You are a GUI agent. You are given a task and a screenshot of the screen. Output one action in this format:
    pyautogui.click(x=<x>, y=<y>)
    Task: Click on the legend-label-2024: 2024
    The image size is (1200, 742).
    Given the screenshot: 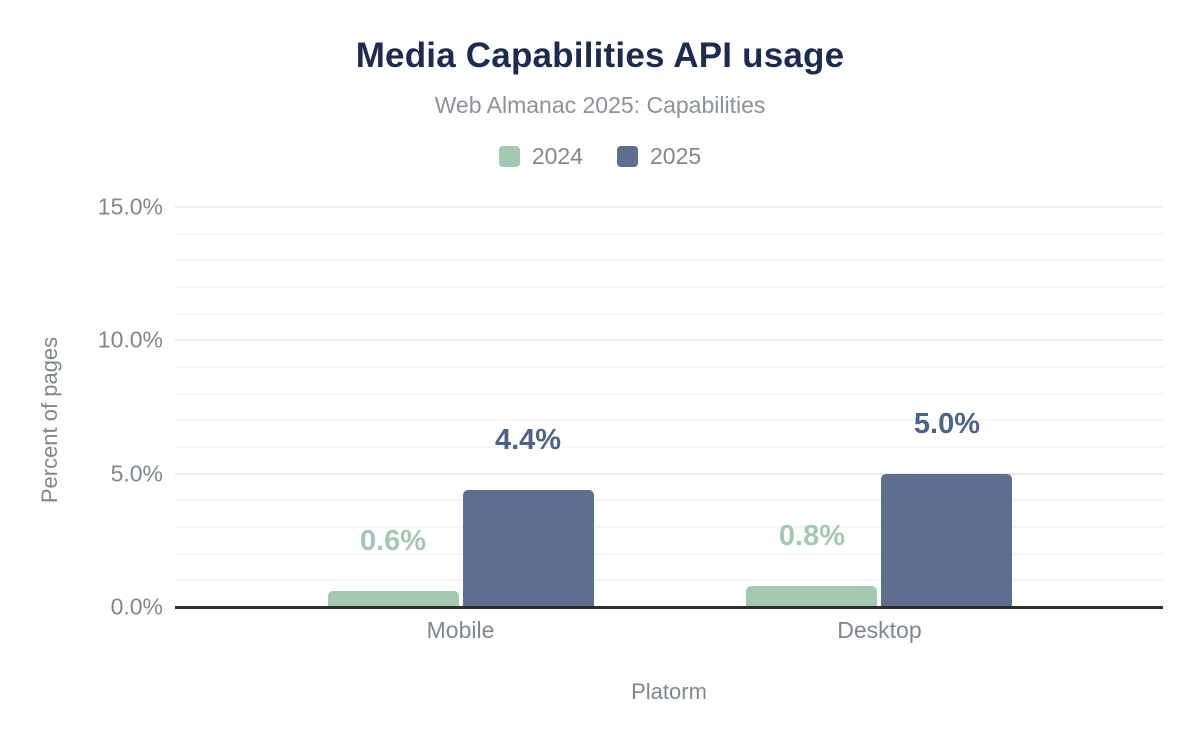 What is the action you would take?
    pyautogui.click(x=557, y=156)
    